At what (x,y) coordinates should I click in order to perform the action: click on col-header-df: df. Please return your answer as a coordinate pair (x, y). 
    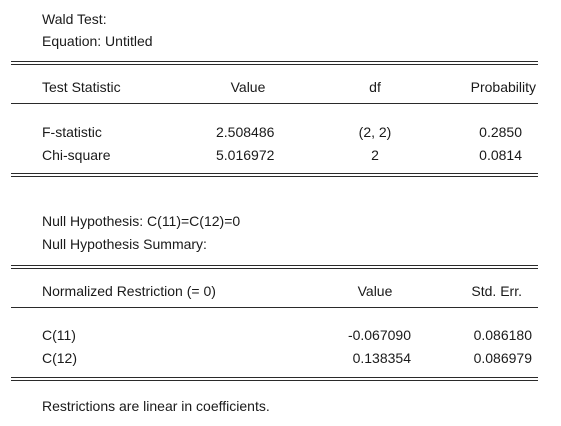
    Looking at the image, I should click on (375, 87).